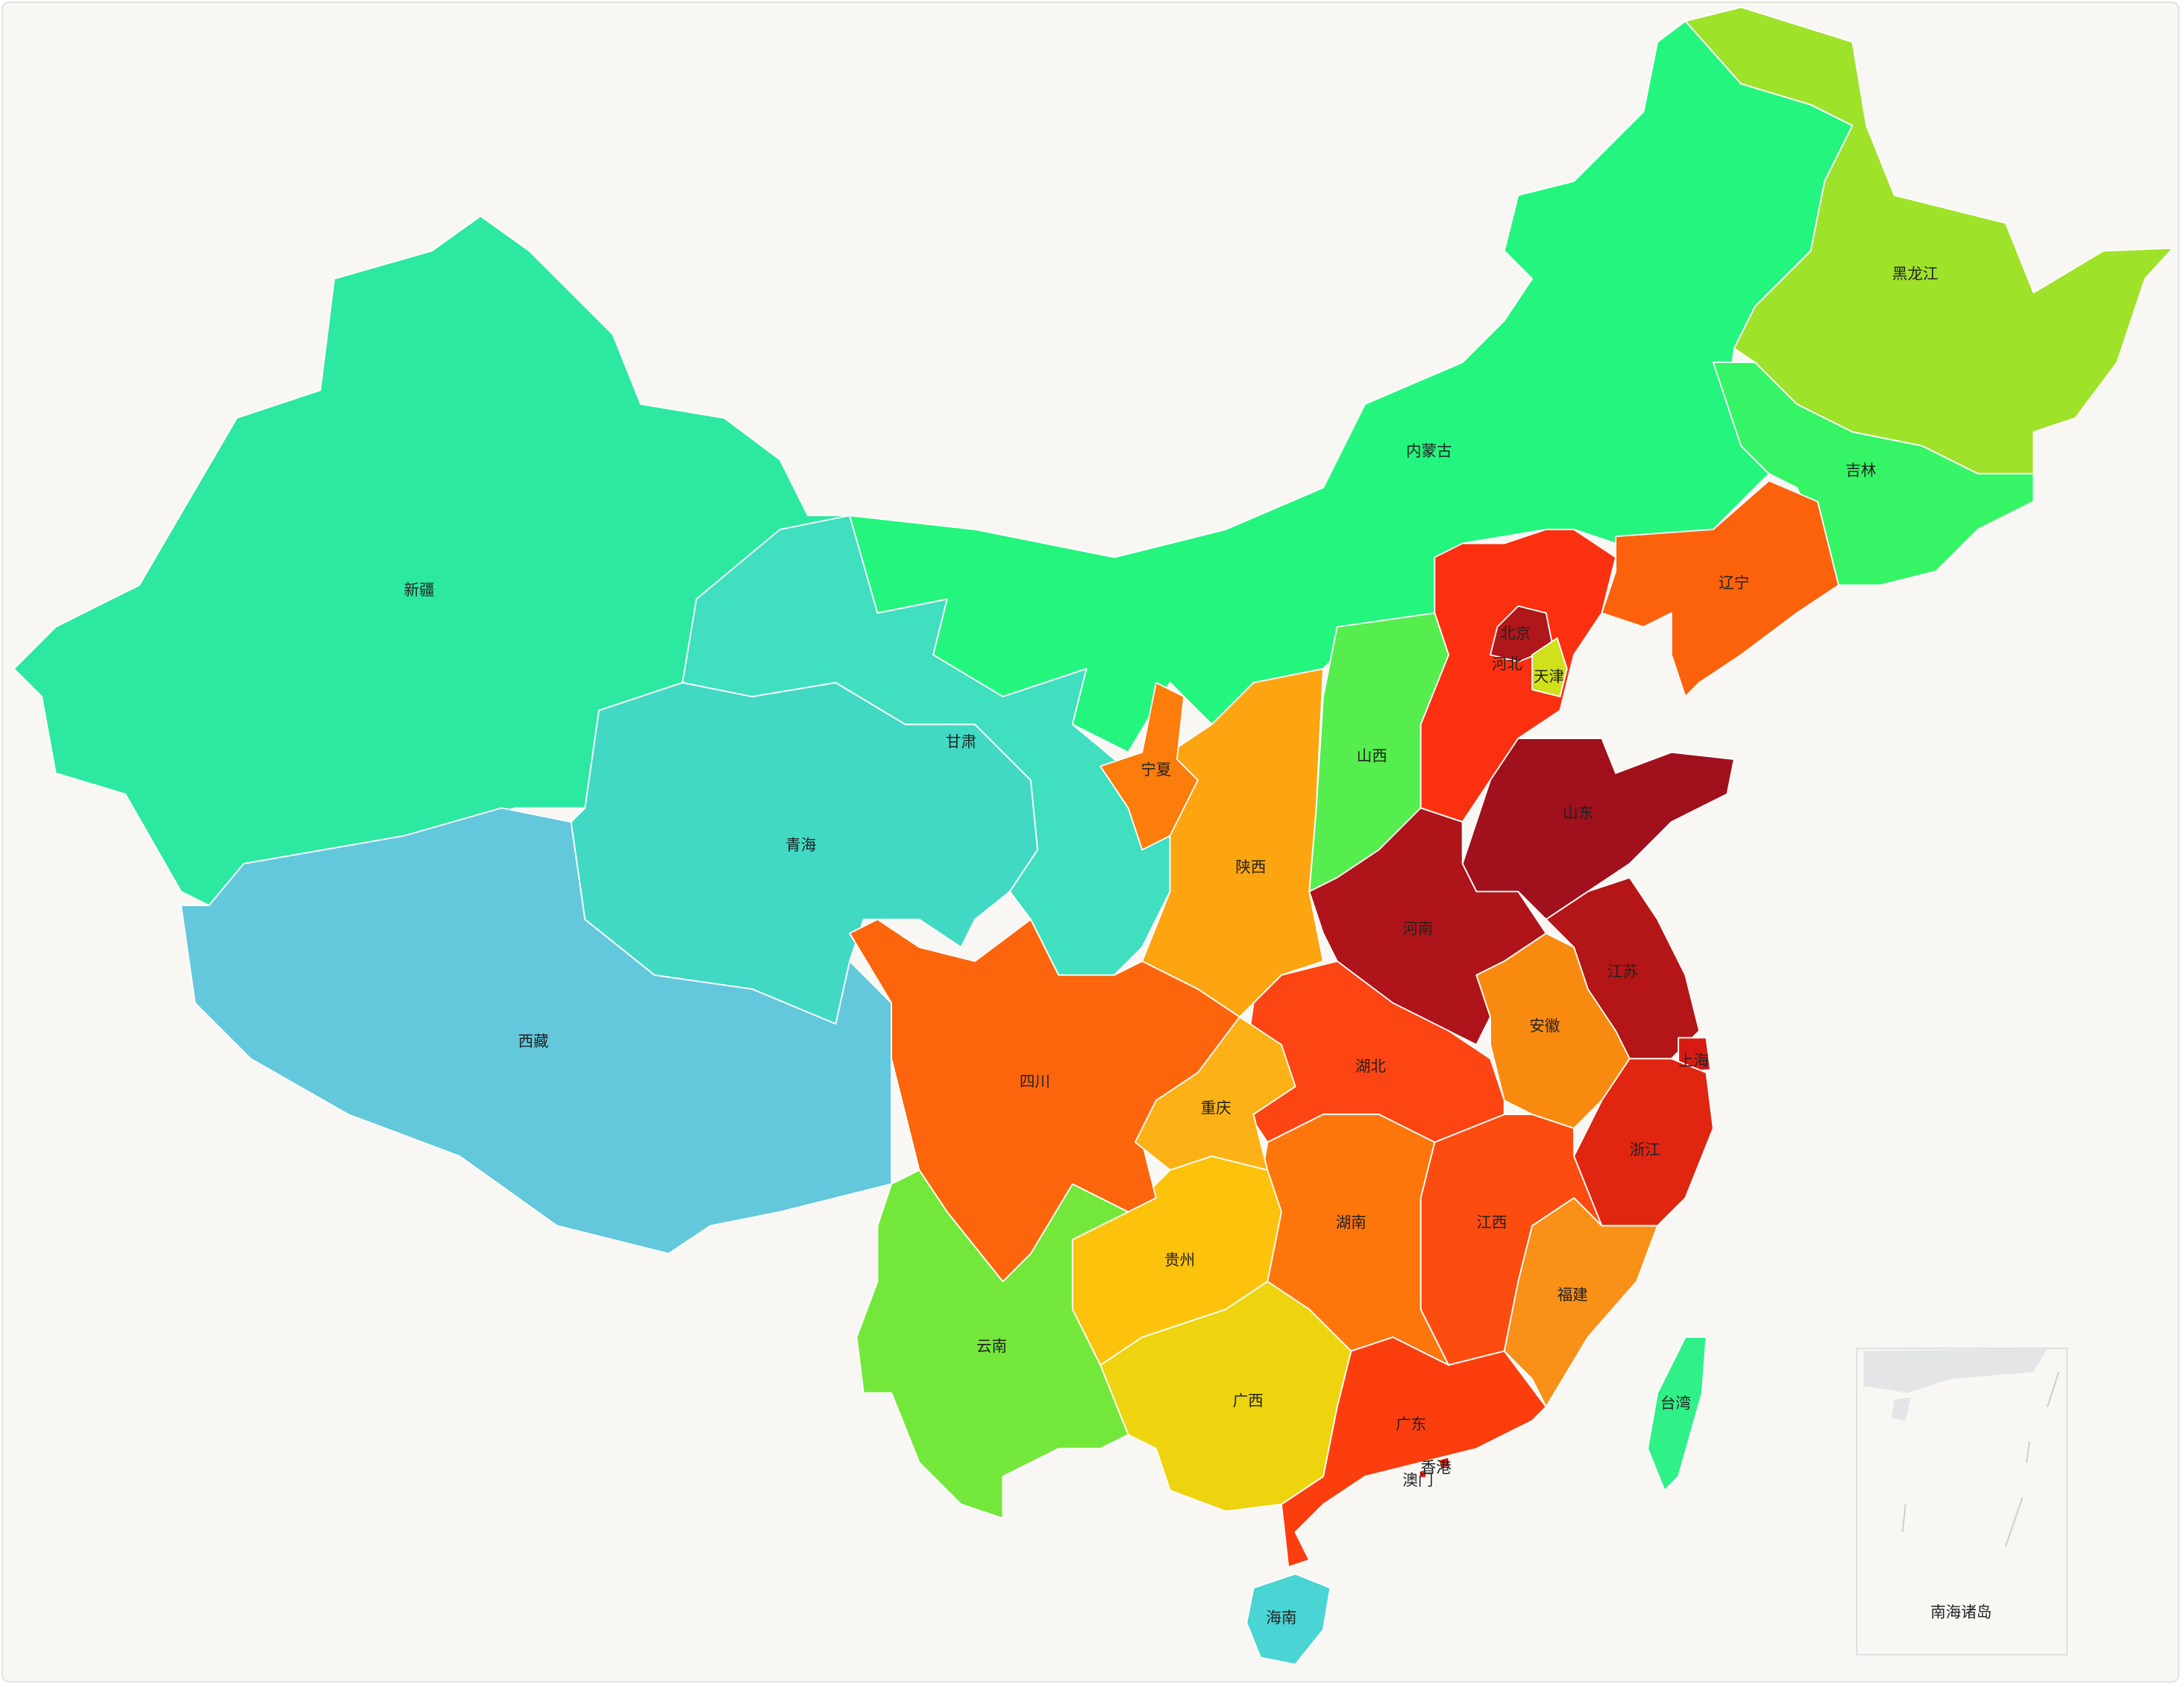 This screenshot has height=1687, width=2184. Describe the element at coordinates (1955, 1370) in the screenshot. I see `inset-land` at that location.